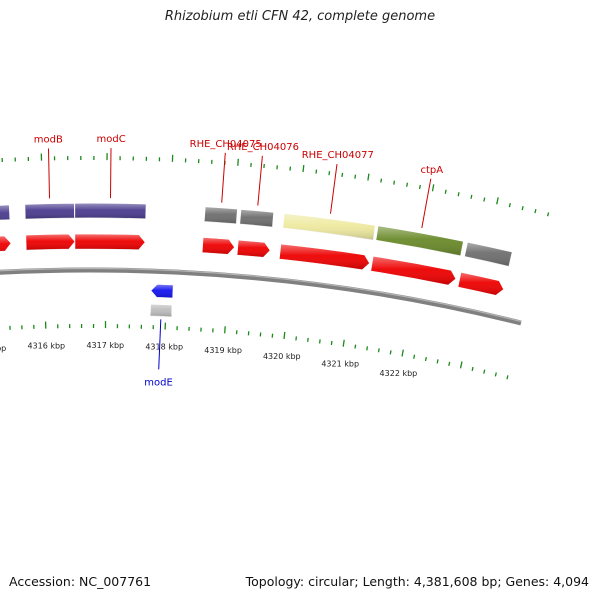 The width and height of the screenshot is (600, 600). I want to click on gene-label: modC, so click(110, 139).